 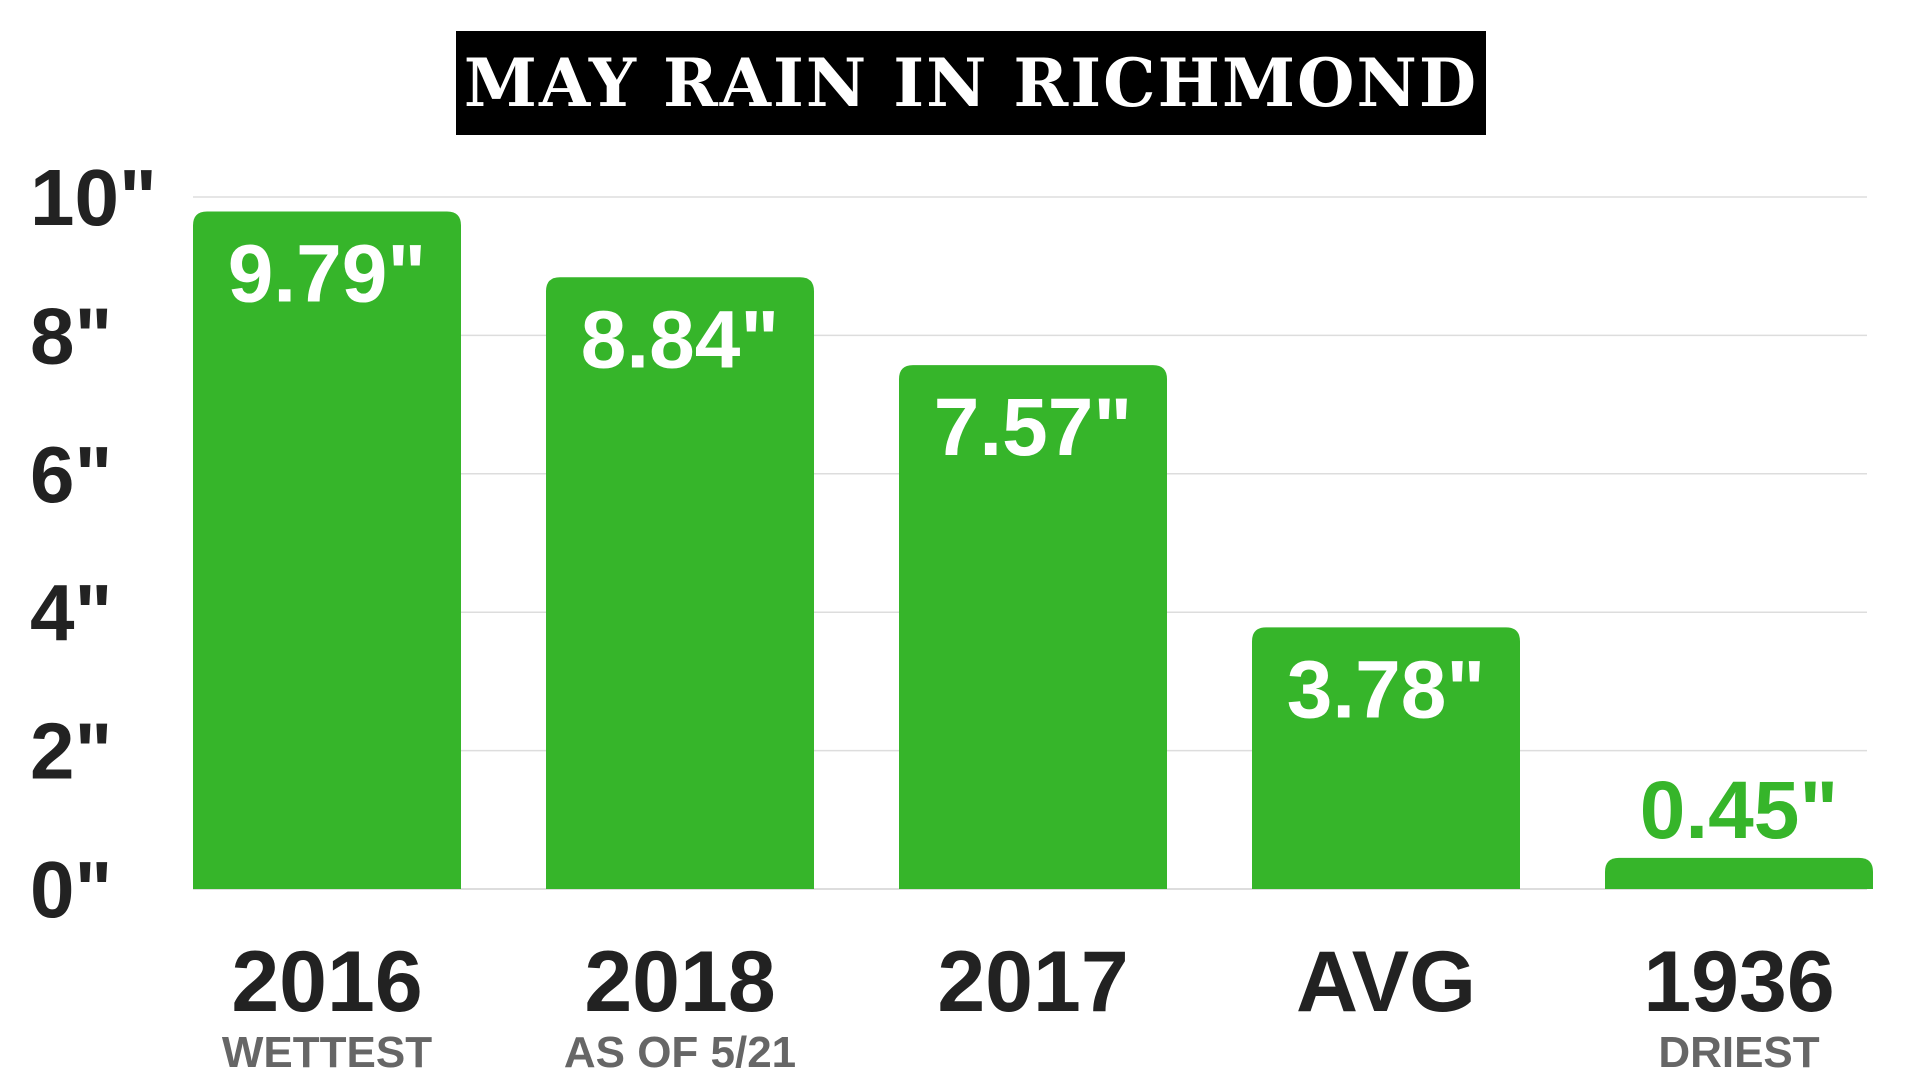 I want to click on category-label-1936: 1936, so click(x=1738, y=982).